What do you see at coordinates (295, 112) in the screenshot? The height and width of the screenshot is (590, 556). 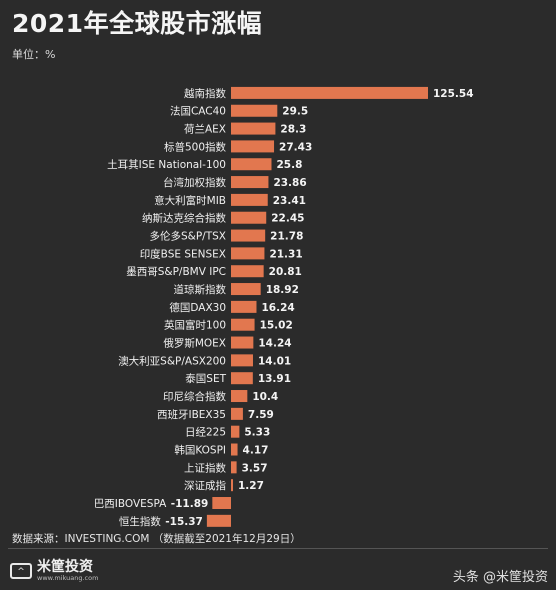 I see `value-label: 29.5` at bounding box center [295, 112].